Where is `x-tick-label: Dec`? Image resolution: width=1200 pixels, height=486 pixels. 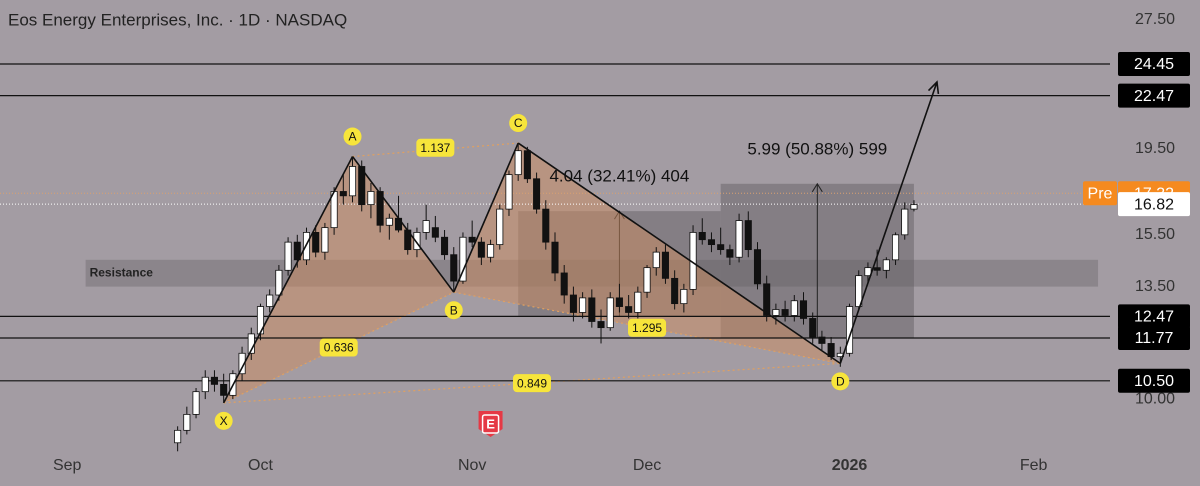 x-tick-label: Dec is located at coordinates (647, 465).